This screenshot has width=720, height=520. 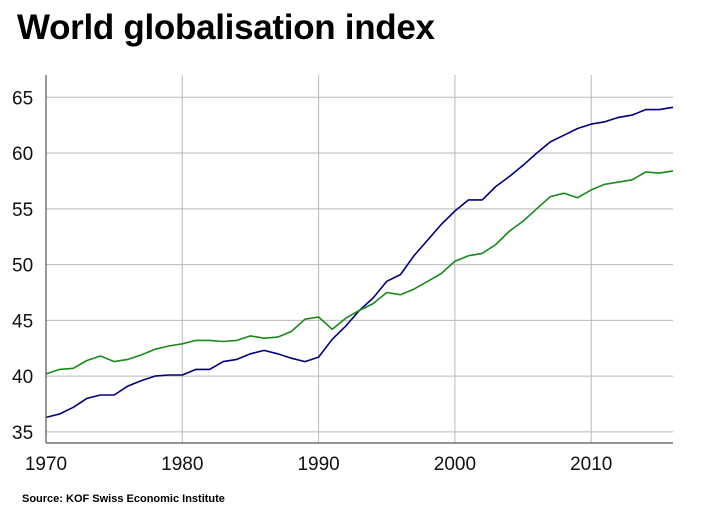 What do you see at coordinates (123, 499) in the screenshot?
I see `source-note: Source: KOF Swiss Economic Institute` at bounding box center [123, 499].